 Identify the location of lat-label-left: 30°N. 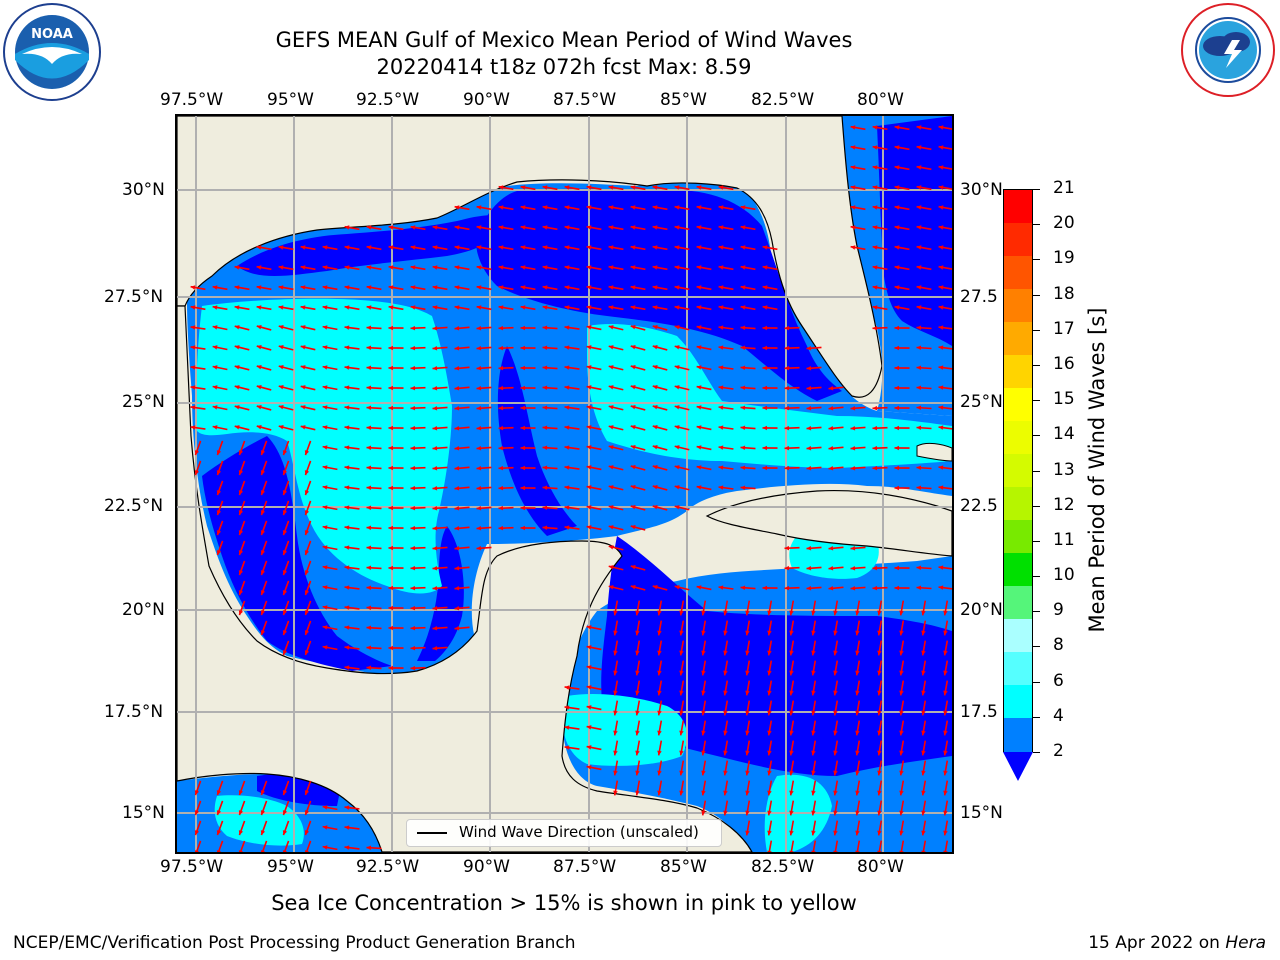
(143, 190).